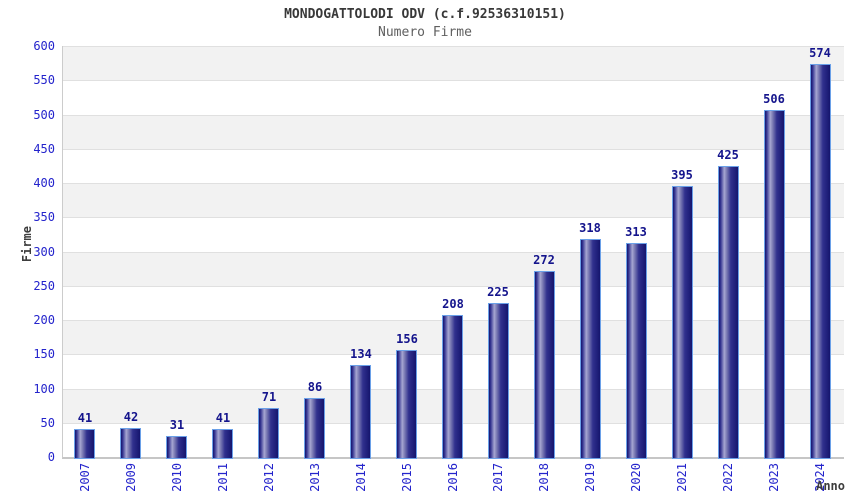 This screenshot has width=850, height=500. I want to click on x-tick-label: 2014, so click(361, 477).